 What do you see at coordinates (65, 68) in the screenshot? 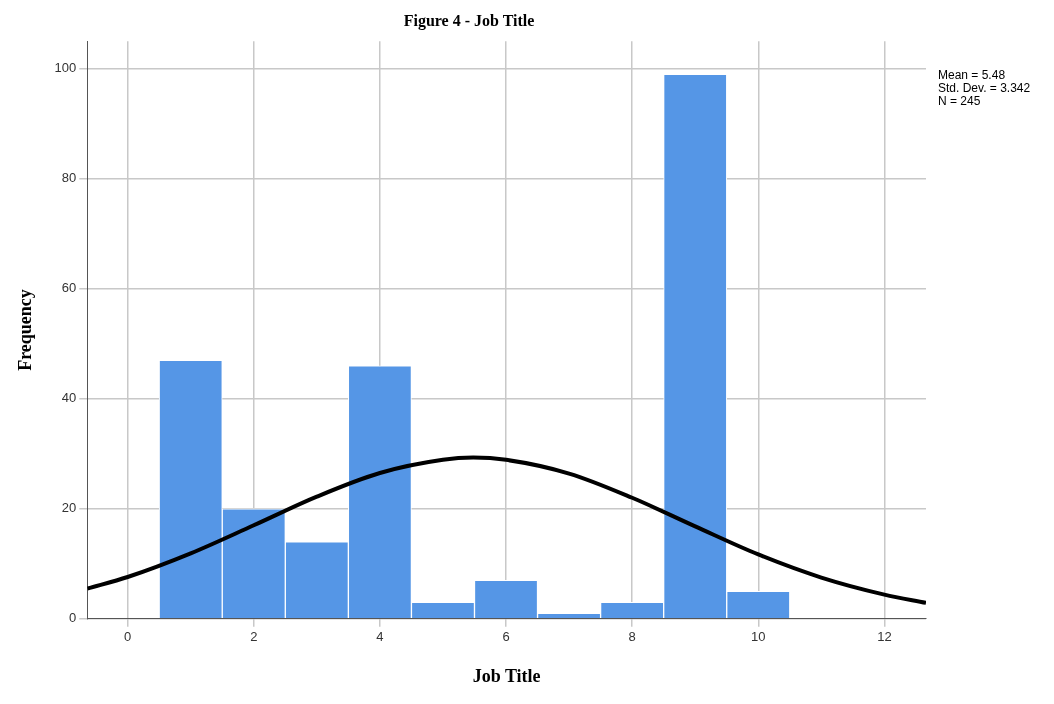
I see `y-tick-label: 100` at bounding box center [65, 68].